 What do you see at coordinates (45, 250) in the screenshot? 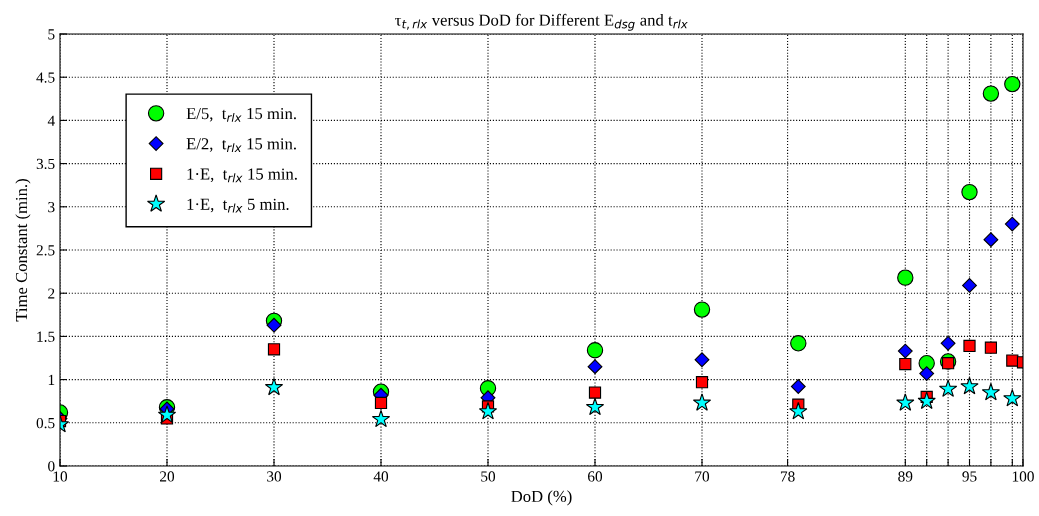
I see `y-tick-label: 2.5` at bounding box center [45, 250].